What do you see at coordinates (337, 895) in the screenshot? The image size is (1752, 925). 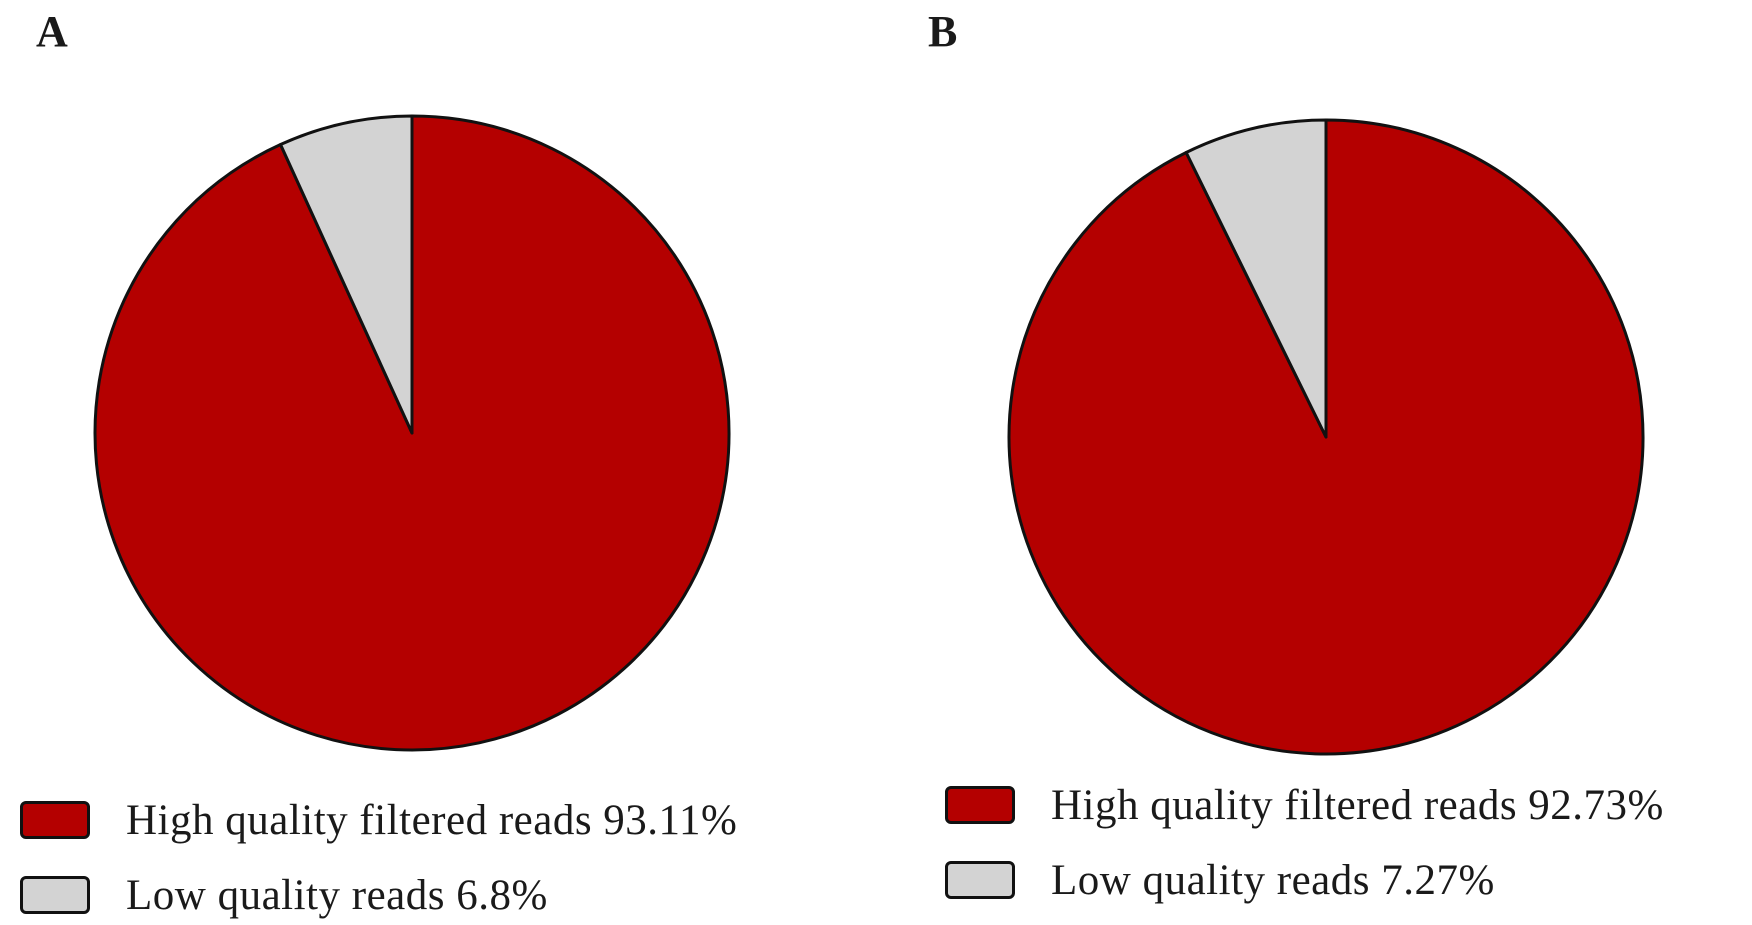 I see `legend-label-low-quality-a: Low quality reads 6.8%` at bounding box center [337, 895].